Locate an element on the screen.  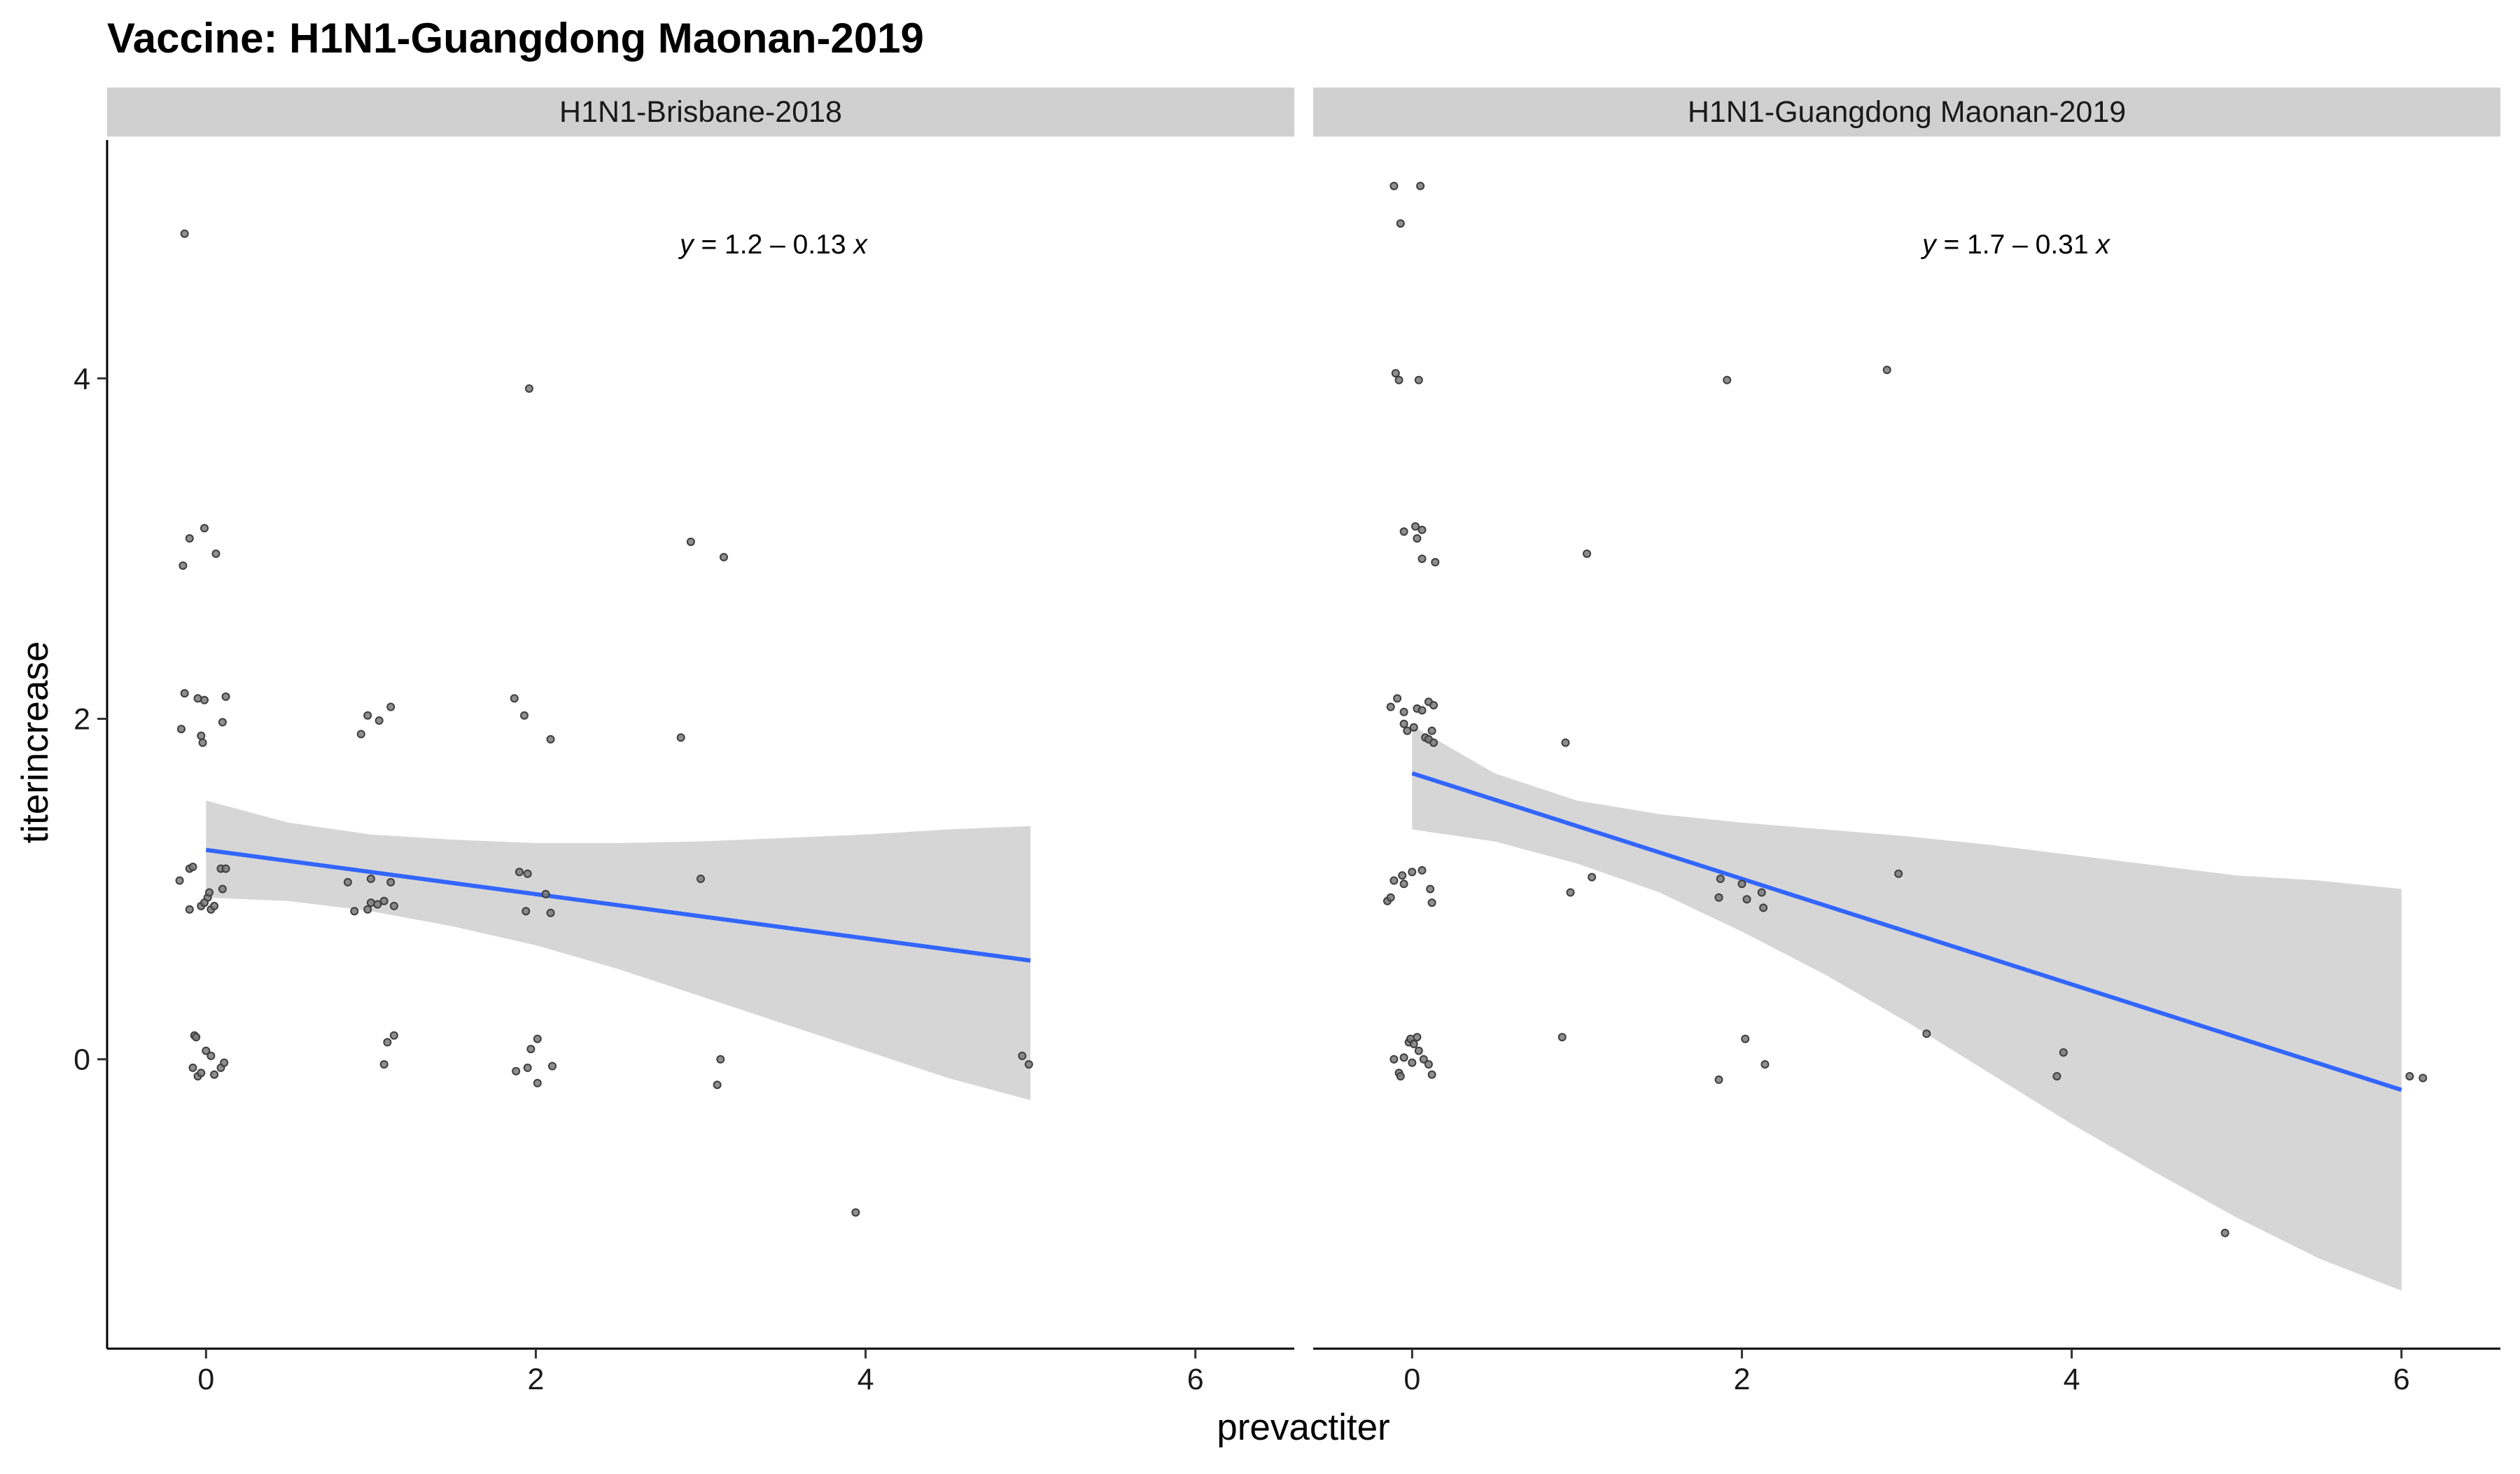
facet-strip-label-brisbane: H1N1-Brisbane-2018 is located at coordinates (700, 112).